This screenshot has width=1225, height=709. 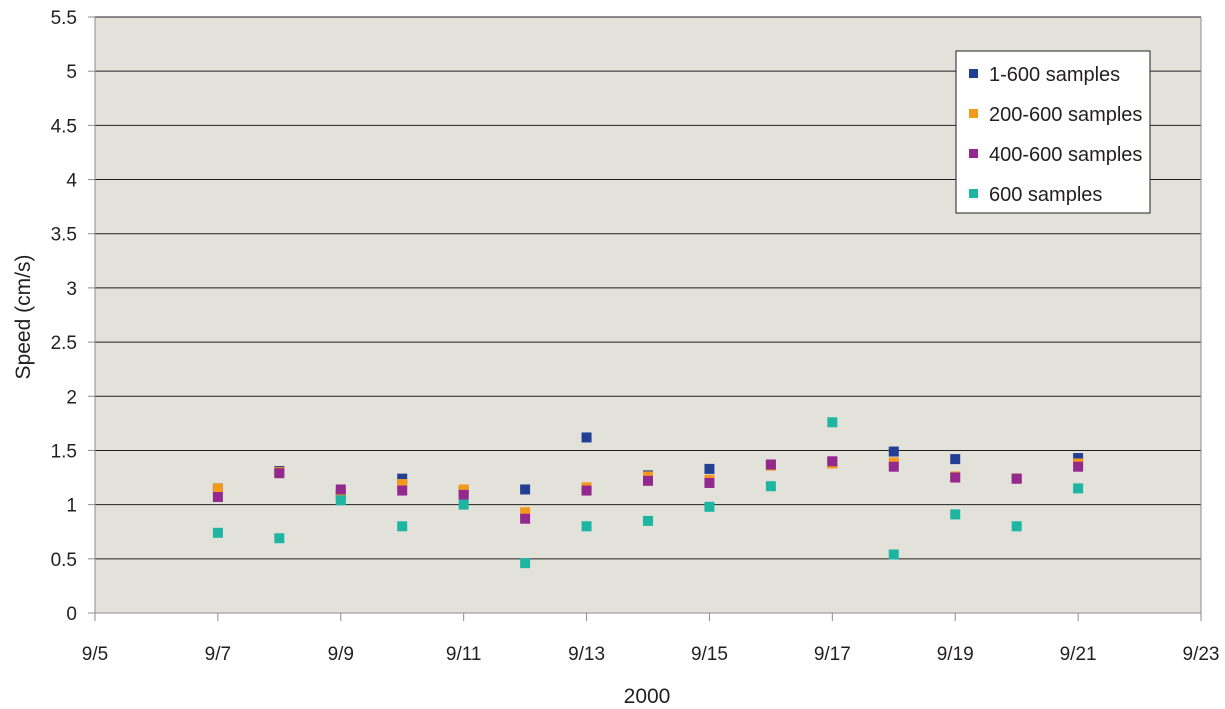 I want to click on y-tick-labels: 0 0.5 1 1.5 2 2.5 3 3.5 4 4.5 5 5.5, so click(x=64, y=316).